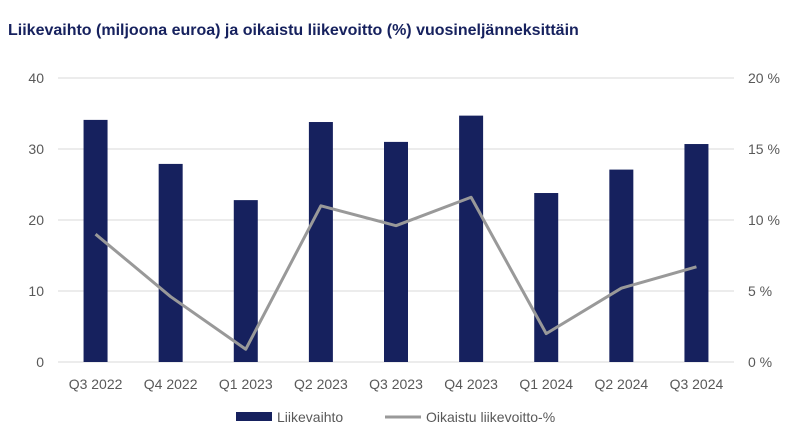 The width and height of the screenshot is (797, 438). I want to click on y-left-tick-label: 40, so click(36, 78).